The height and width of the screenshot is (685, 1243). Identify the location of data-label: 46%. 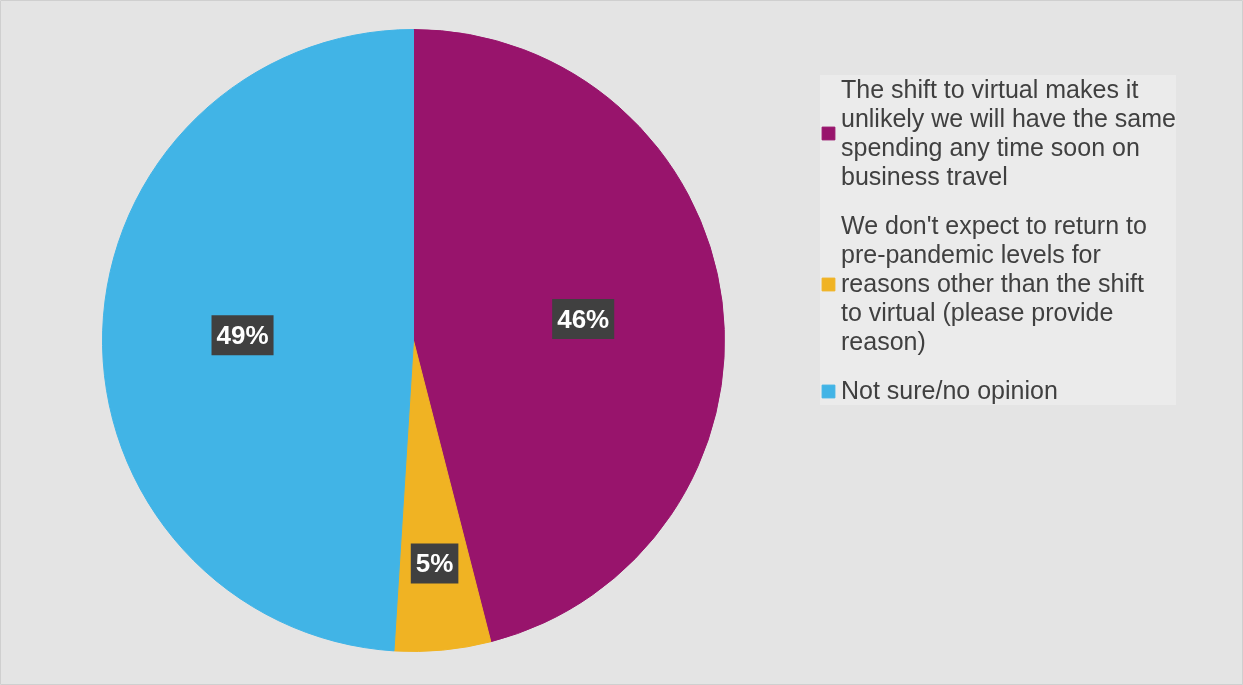
(583, 319).